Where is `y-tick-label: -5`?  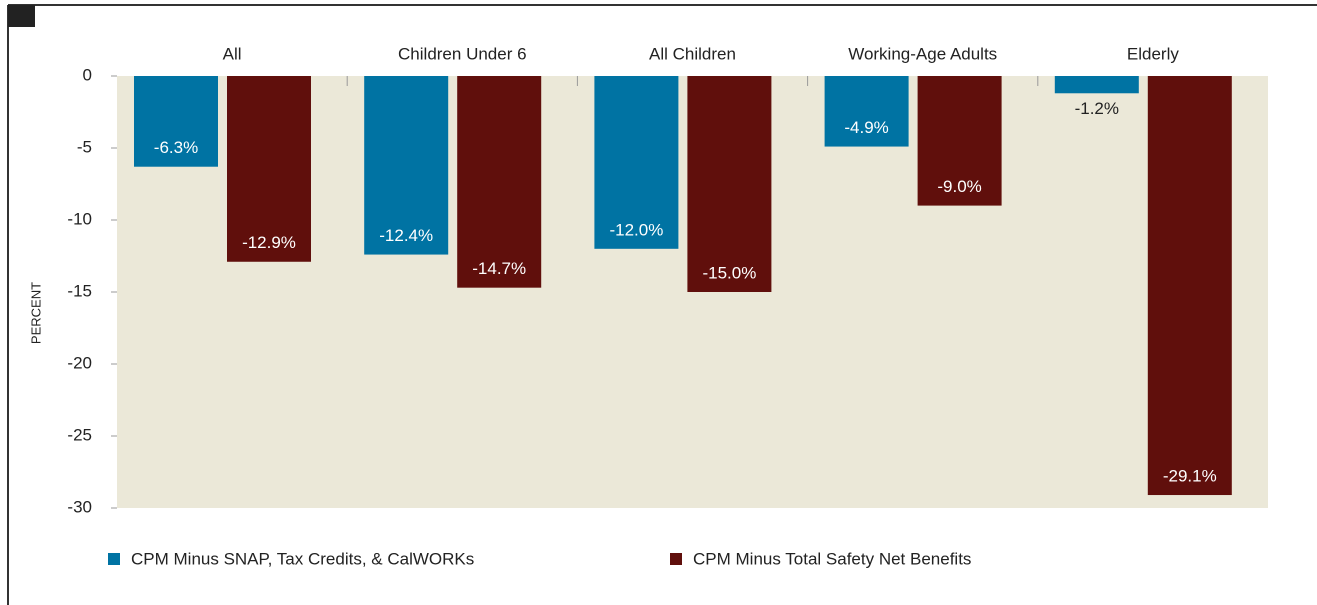
y-tick-label: -5 is located at coordinates (84, 146).